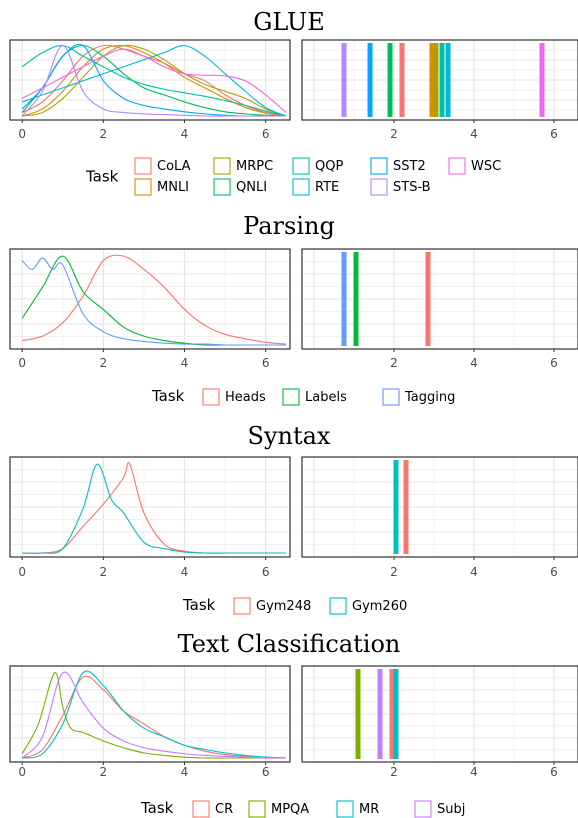 This screenshot has height=818, width=578. I want to click on density-line-mrpc, so click(154, 80).